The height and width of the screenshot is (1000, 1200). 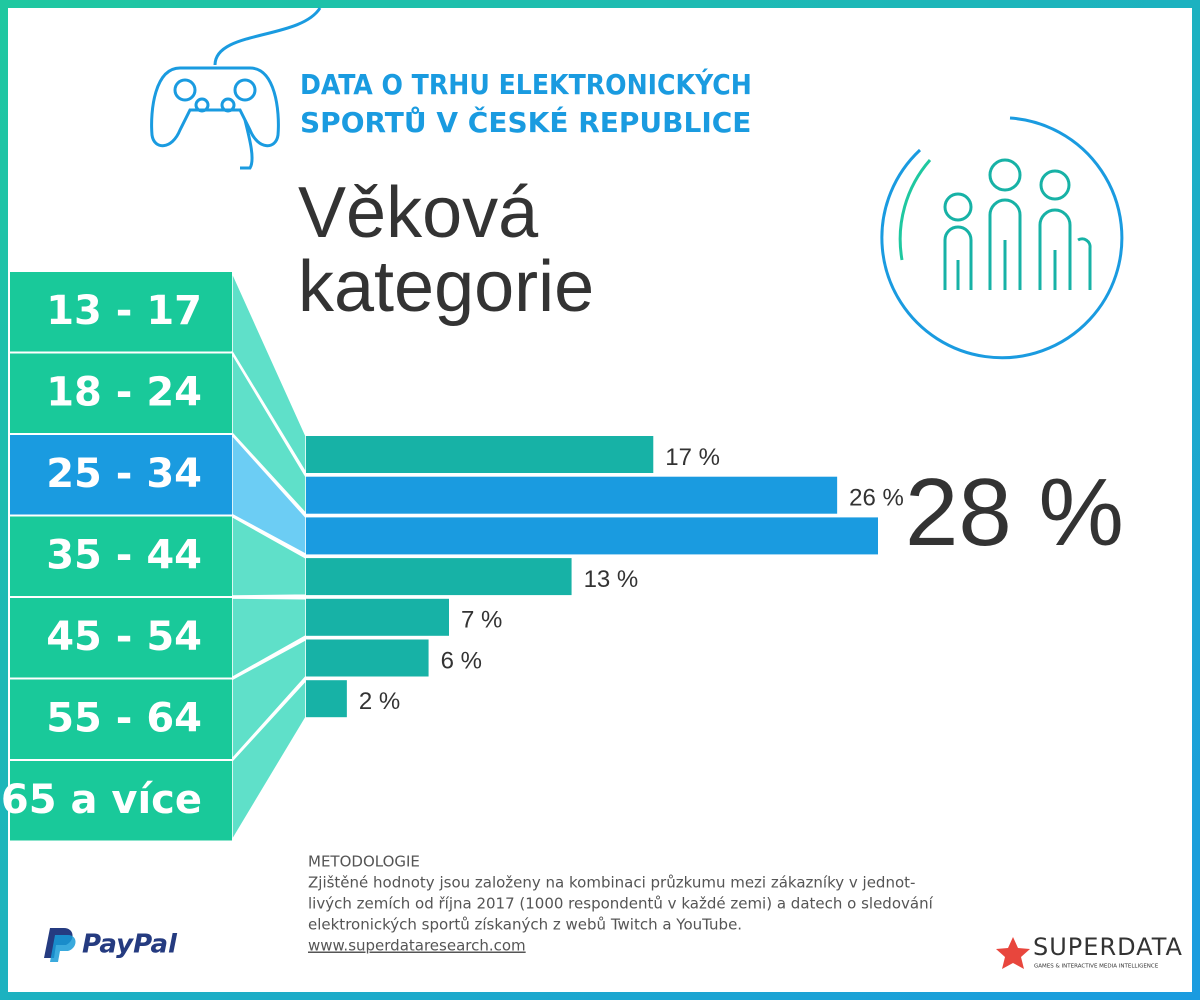 I want to click on category-label: 35 - 44, so click(x=124, y=555).